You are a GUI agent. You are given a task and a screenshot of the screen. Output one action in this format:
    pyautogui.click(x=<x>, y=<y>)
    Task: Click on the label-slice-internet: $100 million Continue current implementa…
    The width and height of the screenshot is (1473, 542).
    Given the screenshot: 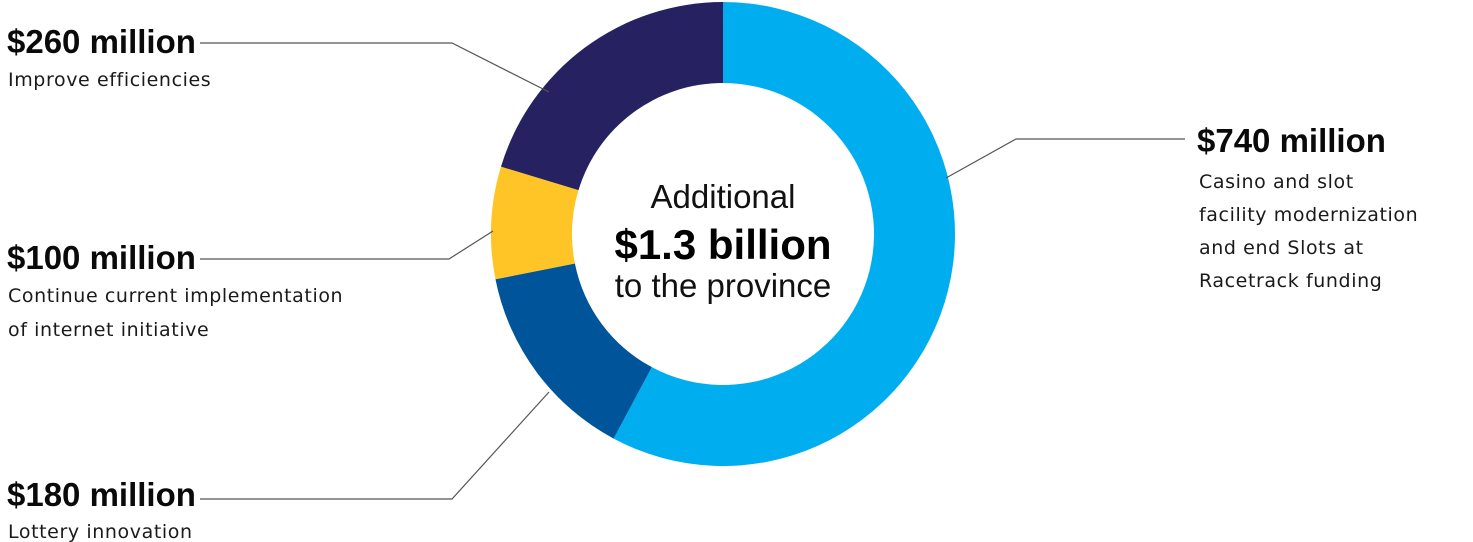 What is the action you would take?
    pyautogui.click(x=175, y=290)
    